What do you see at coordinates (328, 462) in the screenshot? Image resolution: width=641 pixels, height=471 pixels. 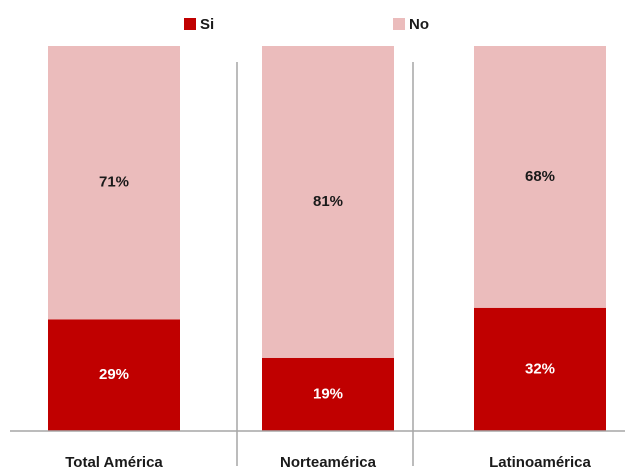 I see `x-tick-label: Norteamérica` at bounding box center [328, 462].